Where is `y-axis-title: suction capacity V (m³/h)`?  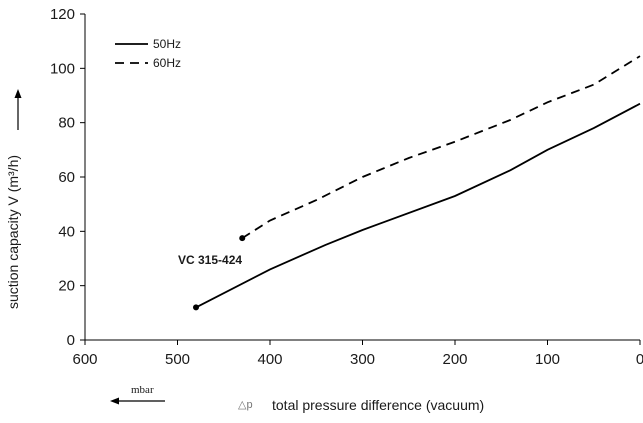 y-axis-title: suction capacity V (m³/h) is located at coordinates (13, 232).